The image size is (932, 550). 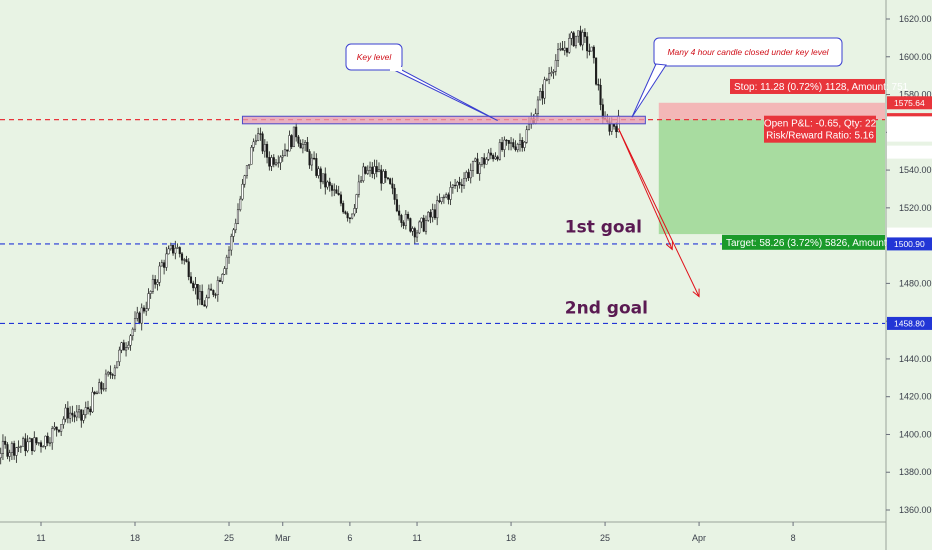 I want to click on target-label-bg, so click(x=803, y=242).